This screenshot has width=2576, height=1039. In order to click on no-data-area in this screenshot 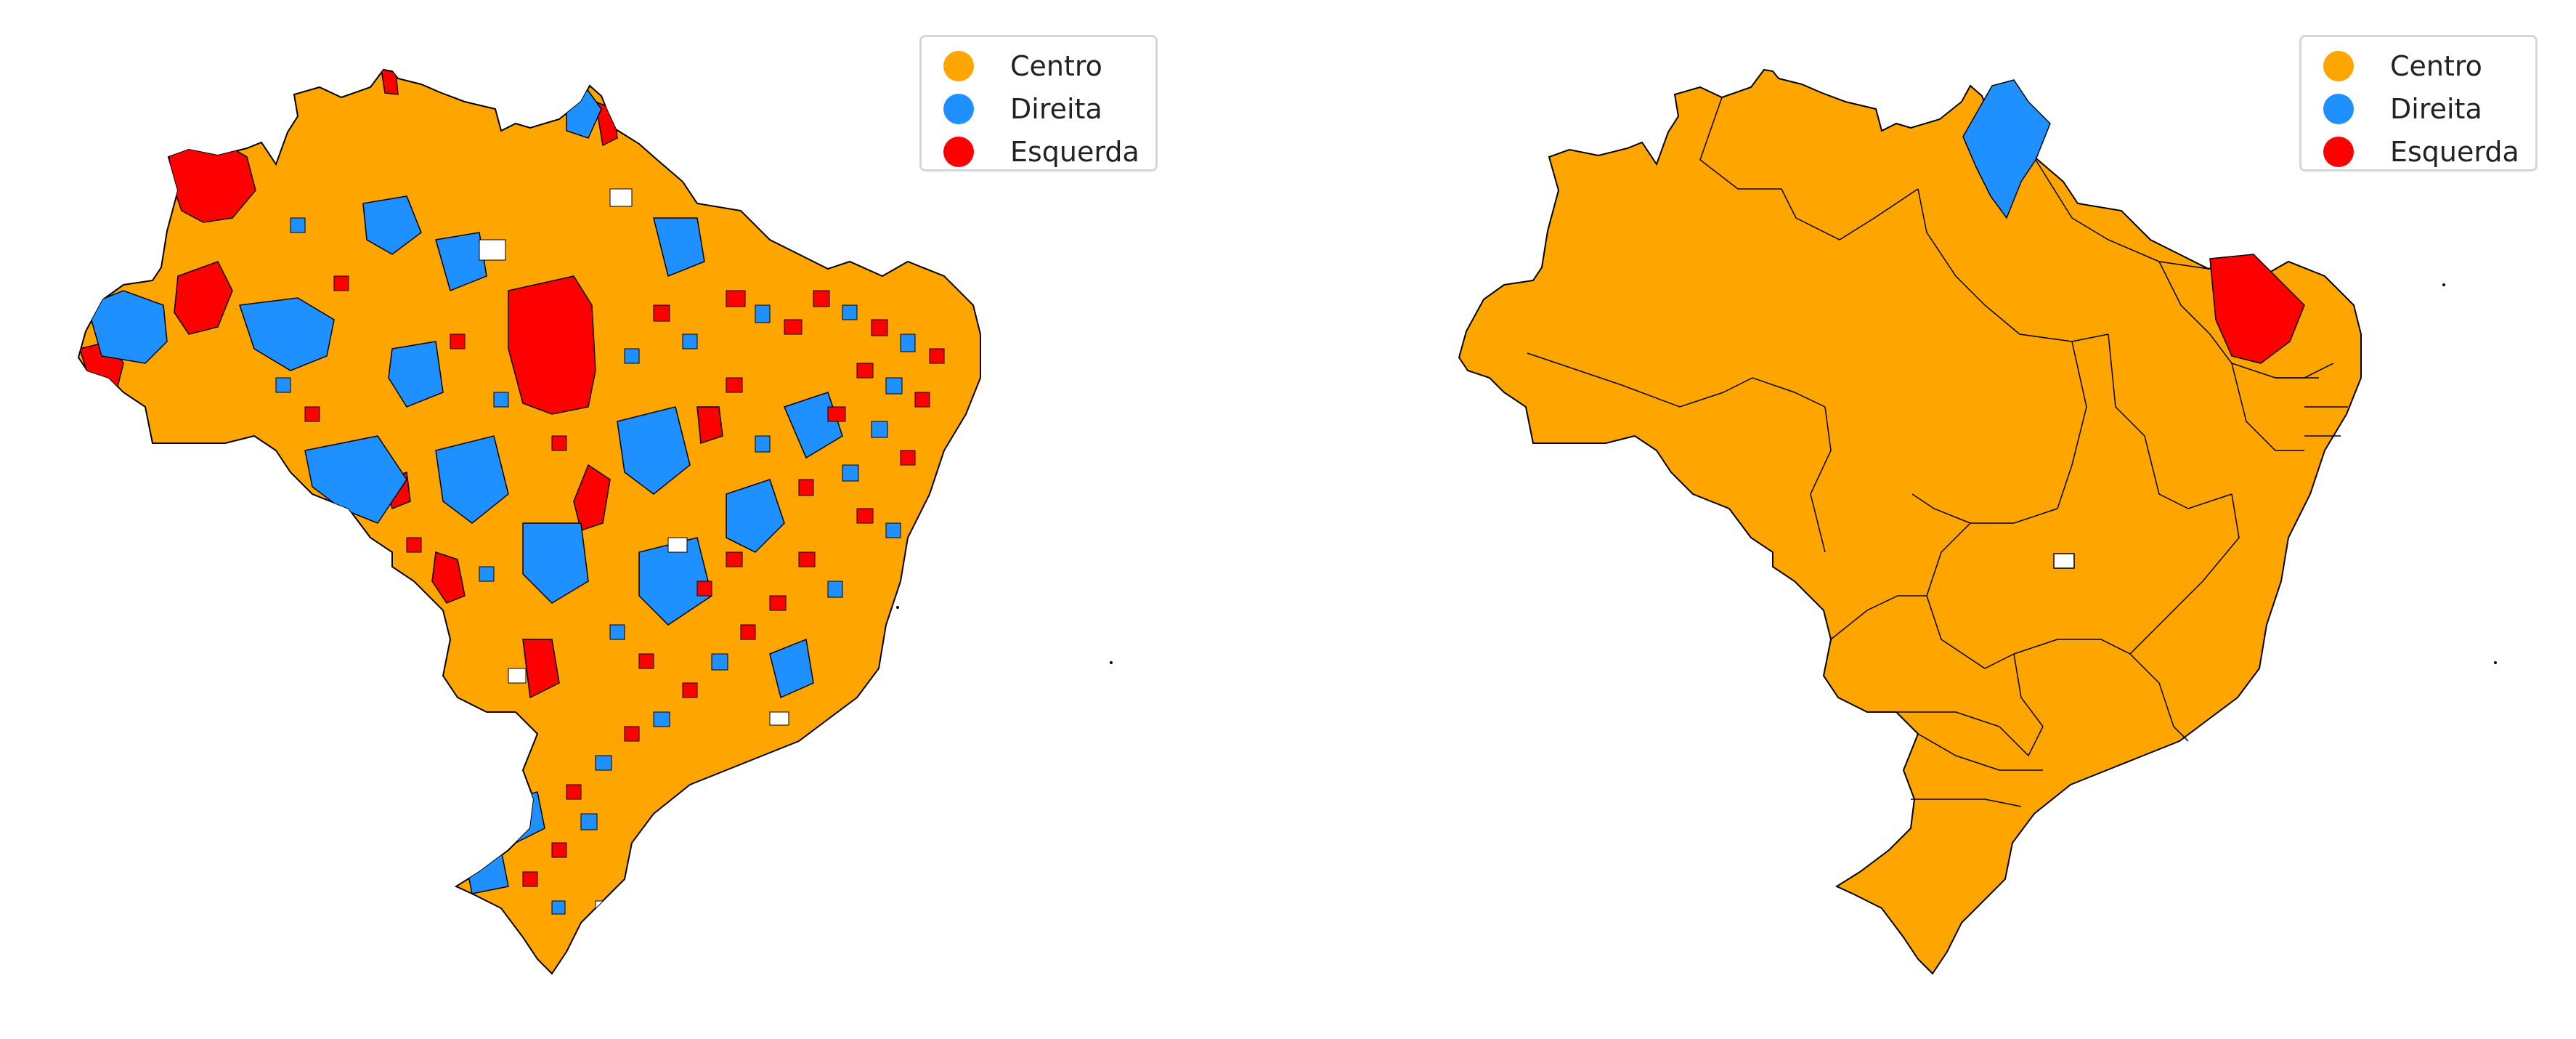, I will do `click(2064, 561)`.